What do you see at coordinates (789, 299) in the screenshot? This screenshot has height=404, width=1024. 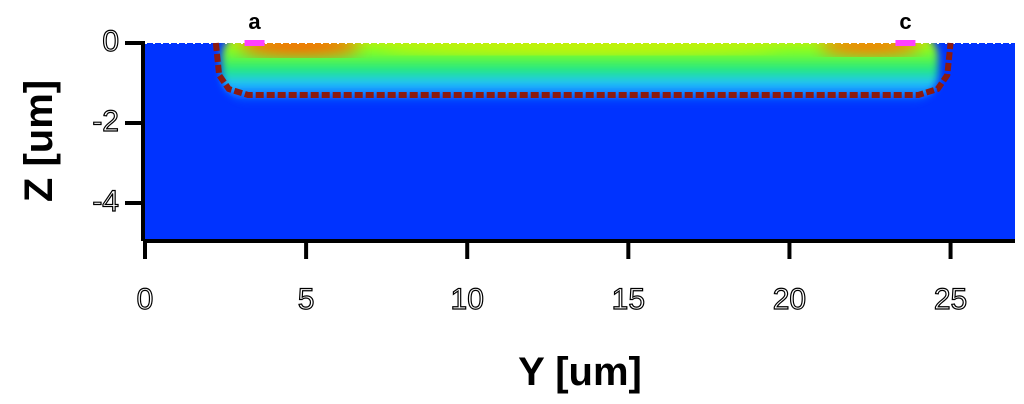 I see `x-tick-label: 20` at bounding box center [789, 299].